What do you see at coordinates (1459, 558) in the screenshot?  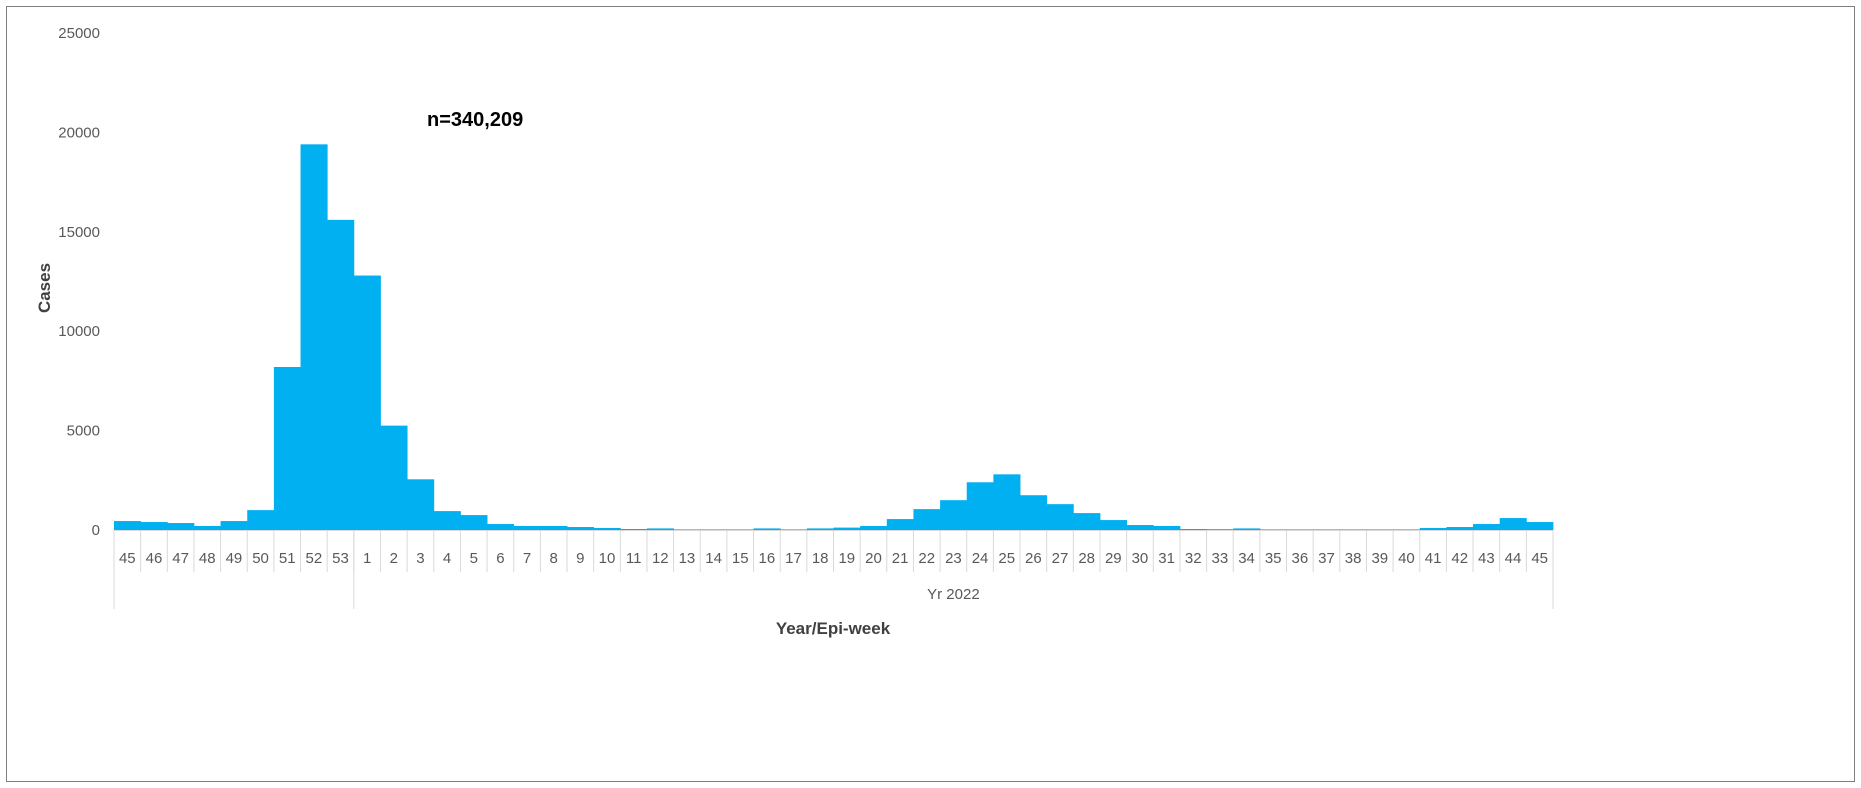 I see `x-tick-label: 42` at bounding box center [1459, 558].